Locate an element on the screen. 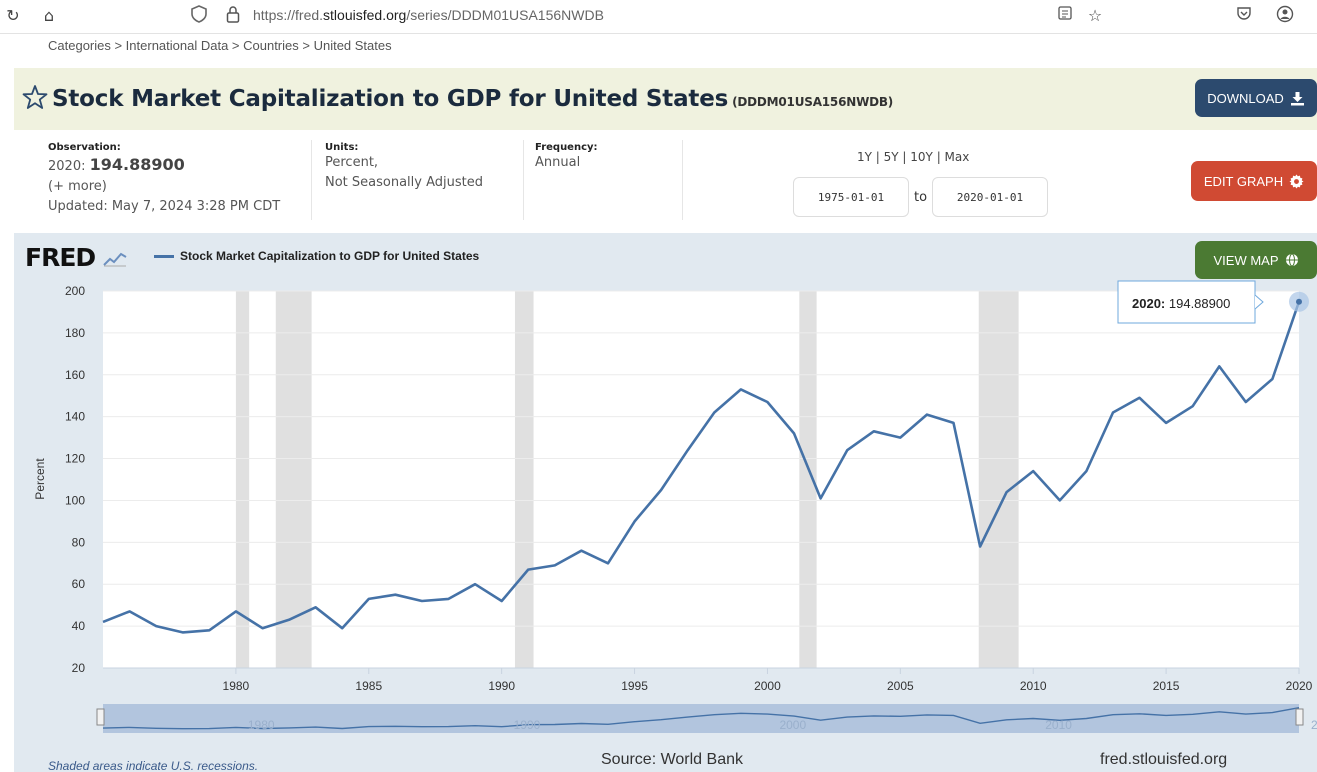 The height and width of the screenshot is (772, 1317). end-date-input: 2020-01-01 is located at coordinates (990, 197).